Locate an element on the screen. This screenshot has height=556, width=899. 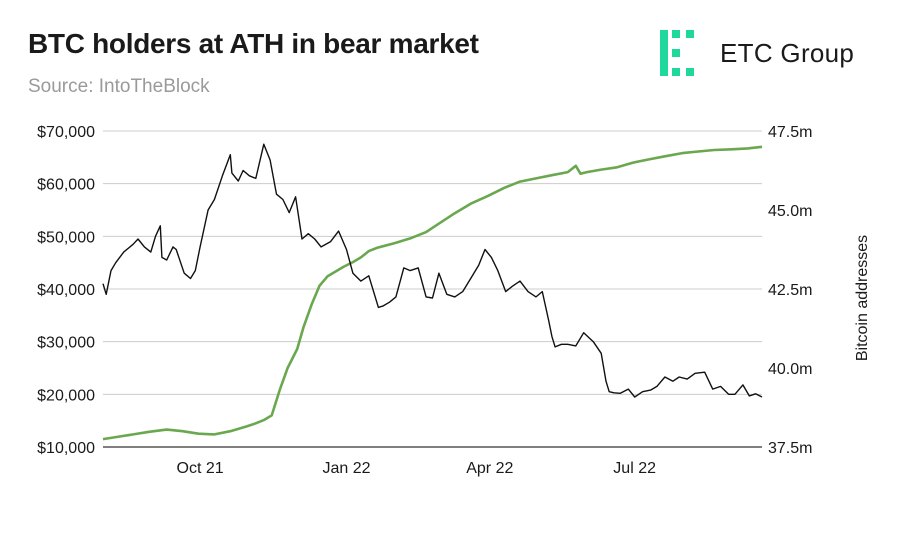
left-tick-label: $70,000 is located at coordinates (66, 132).